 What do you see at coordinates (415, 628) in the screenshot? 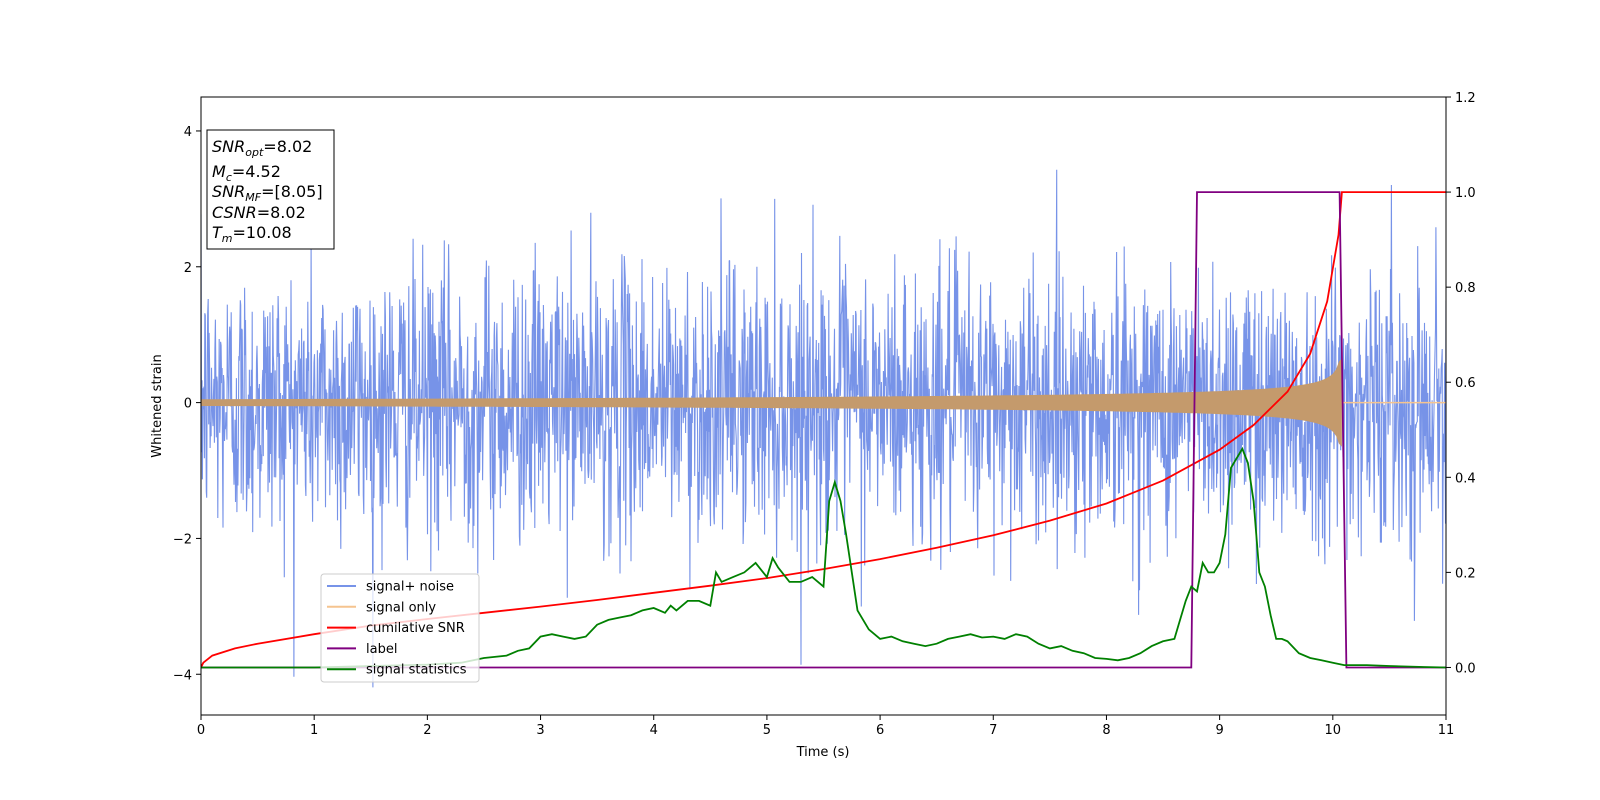
I see `legend-label: cumilative SNR` at bounding box center [415, 628].